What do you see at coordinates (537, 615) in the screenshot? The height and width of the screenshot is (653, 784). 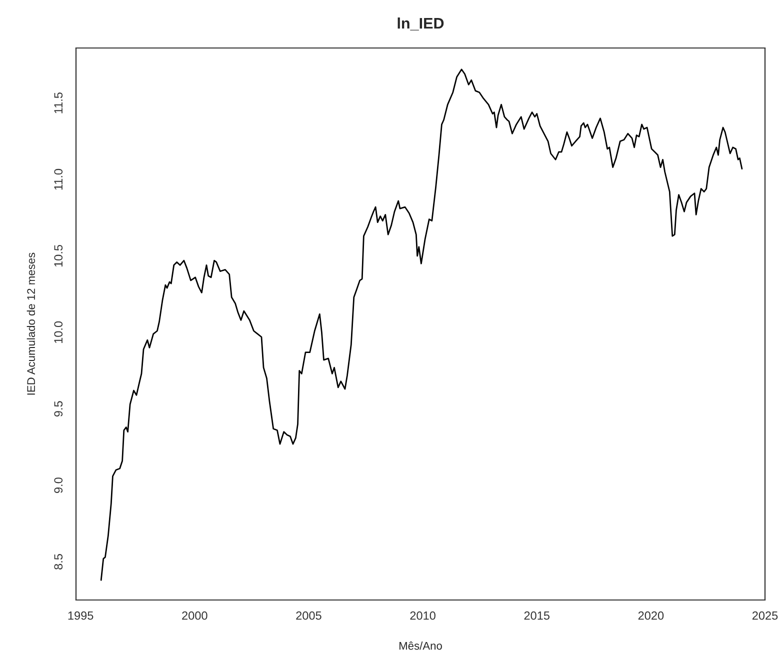 I see `x-tick-label: 2015` at bounding box center [537, 615].